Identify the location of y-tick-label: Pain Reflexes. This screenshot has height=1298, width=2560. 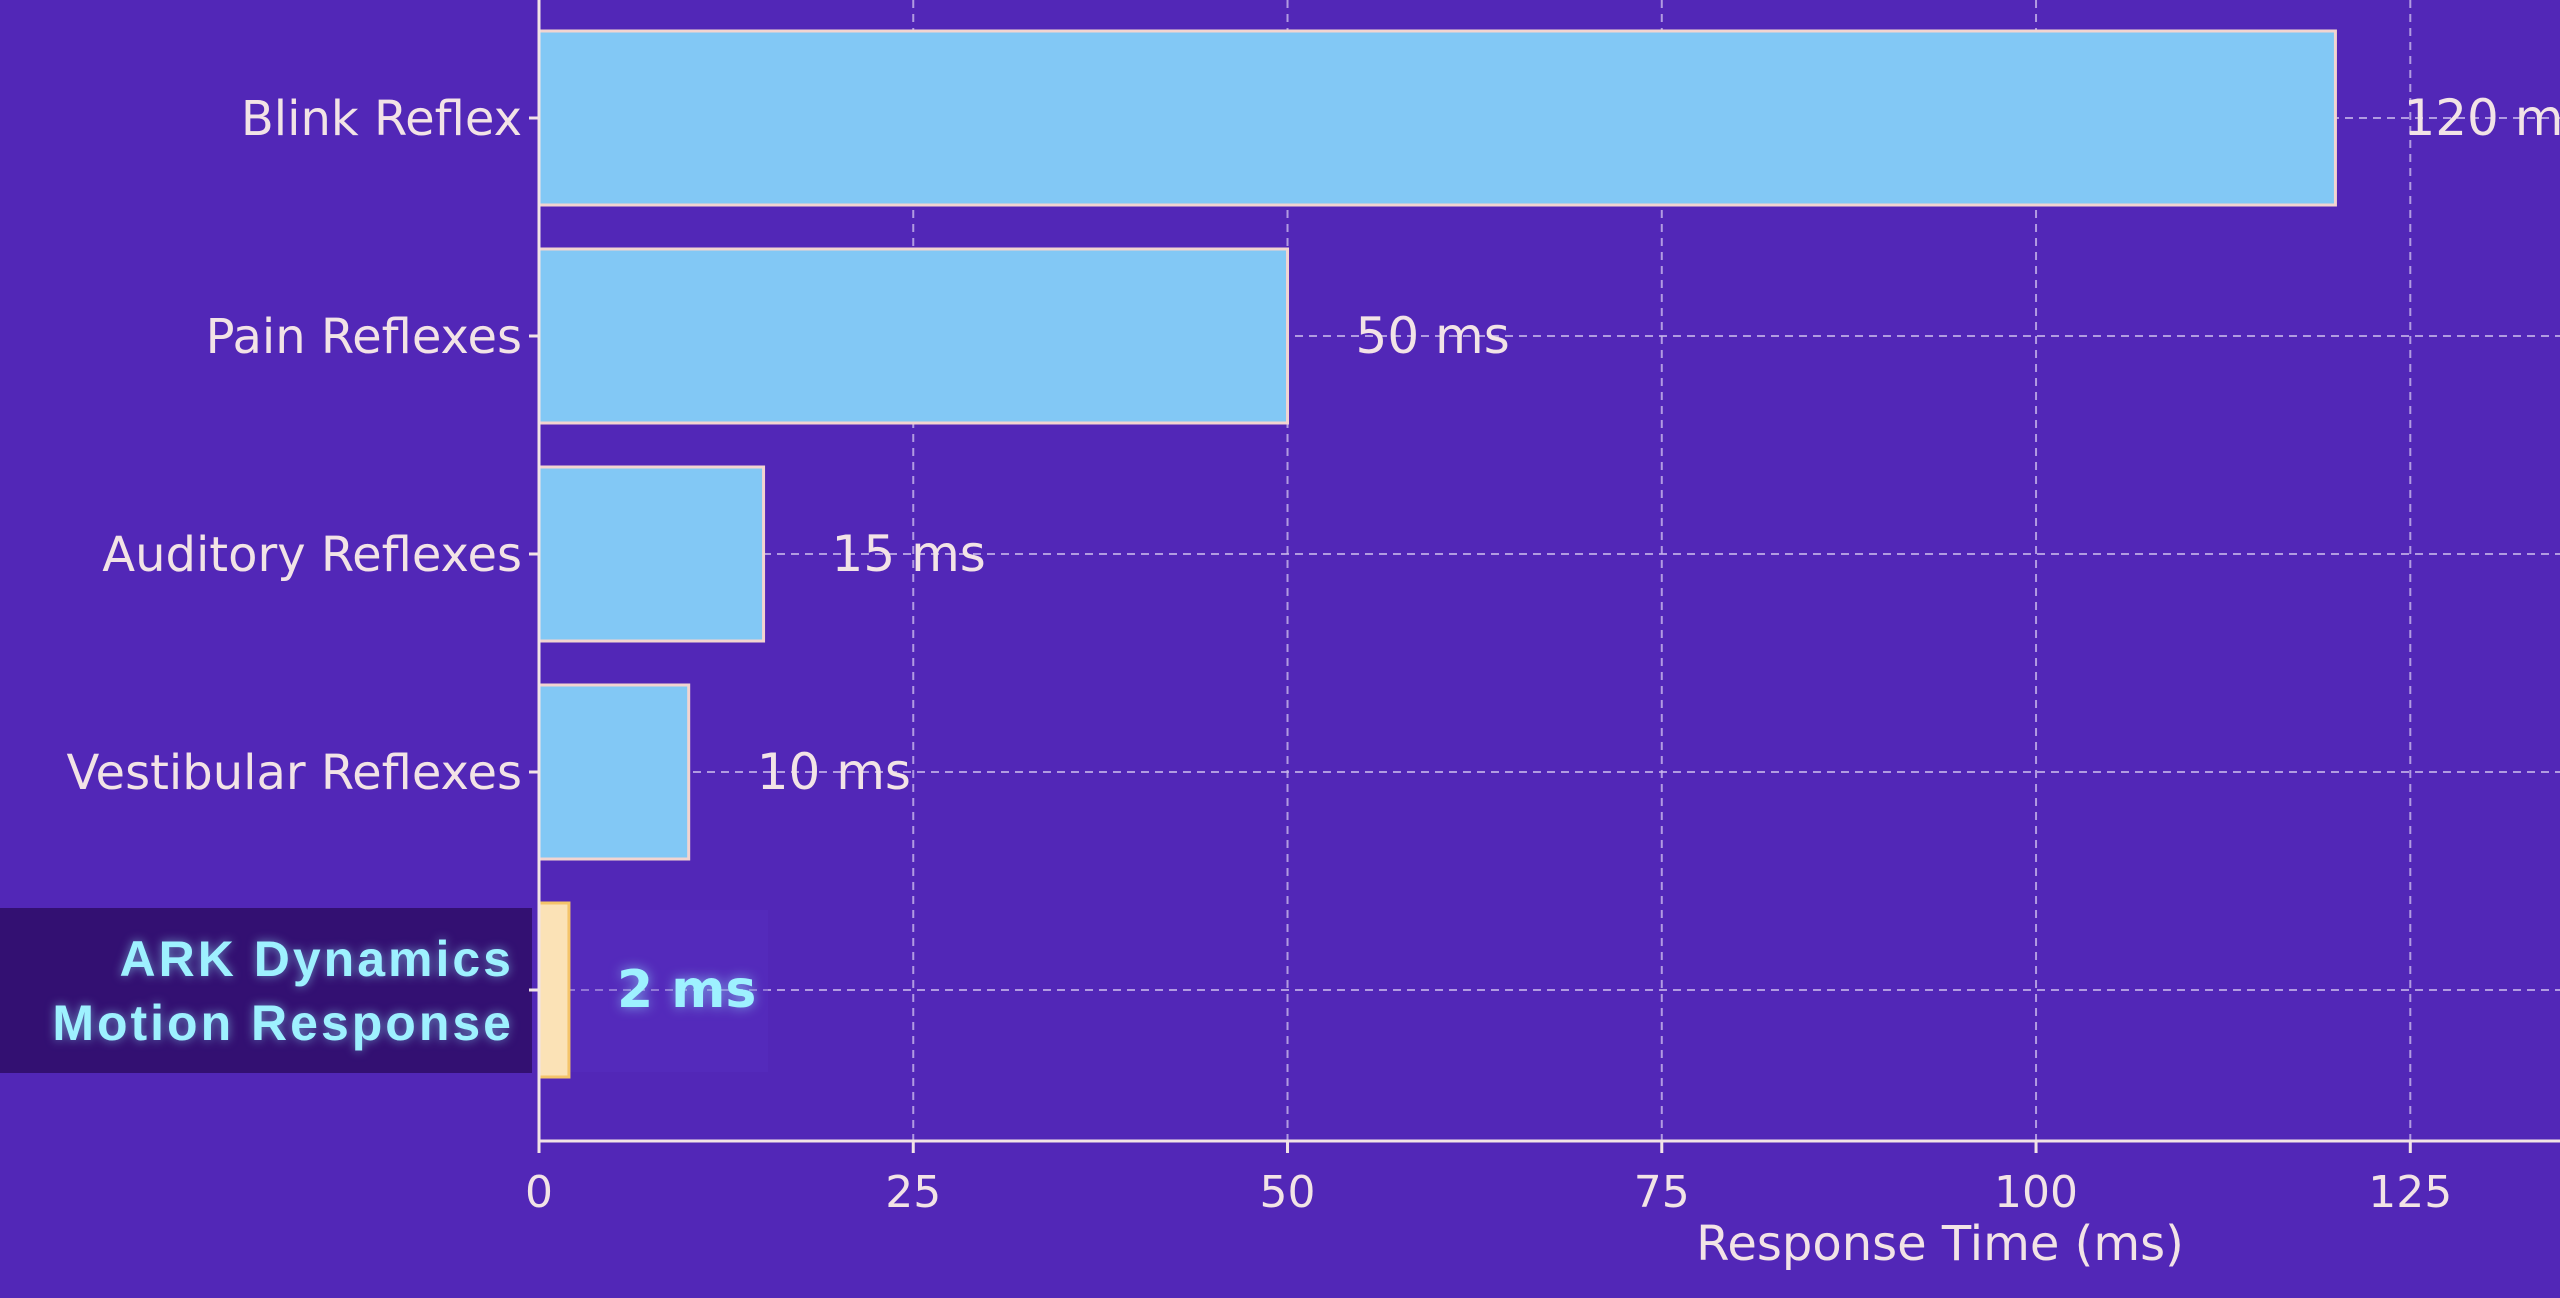
(364, 337).